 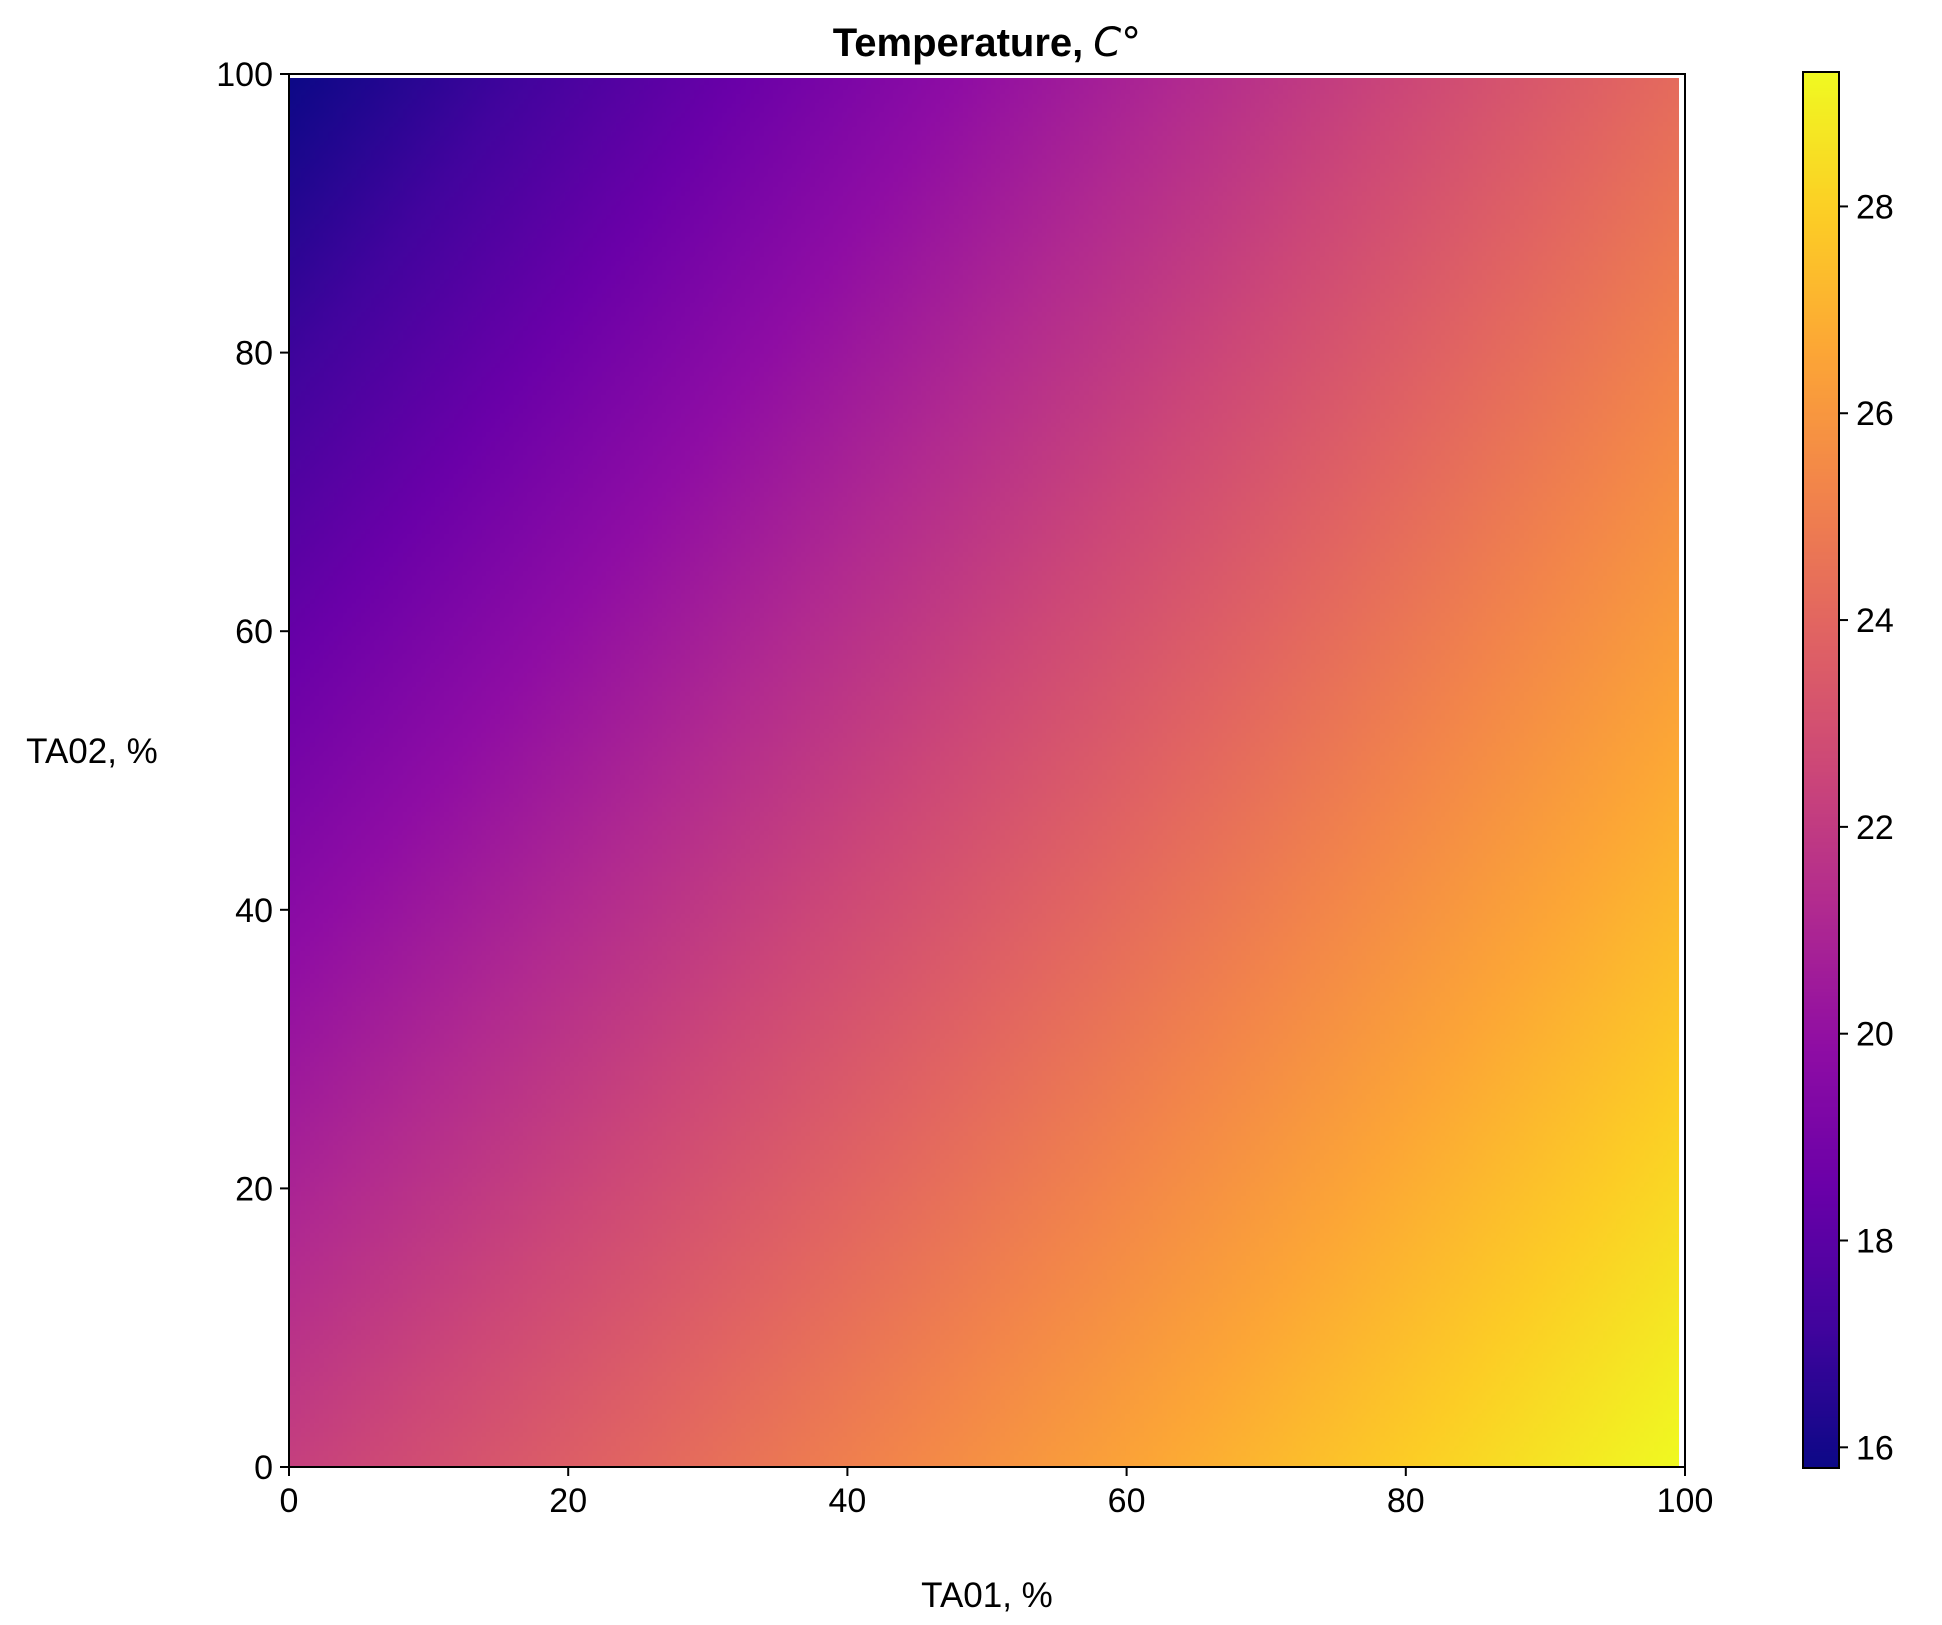 What do you see at coordinates (252, 771) in the screenshot?
I see `y-axis: 0 20 40 60 80 100` at bounding box center [252, 771].